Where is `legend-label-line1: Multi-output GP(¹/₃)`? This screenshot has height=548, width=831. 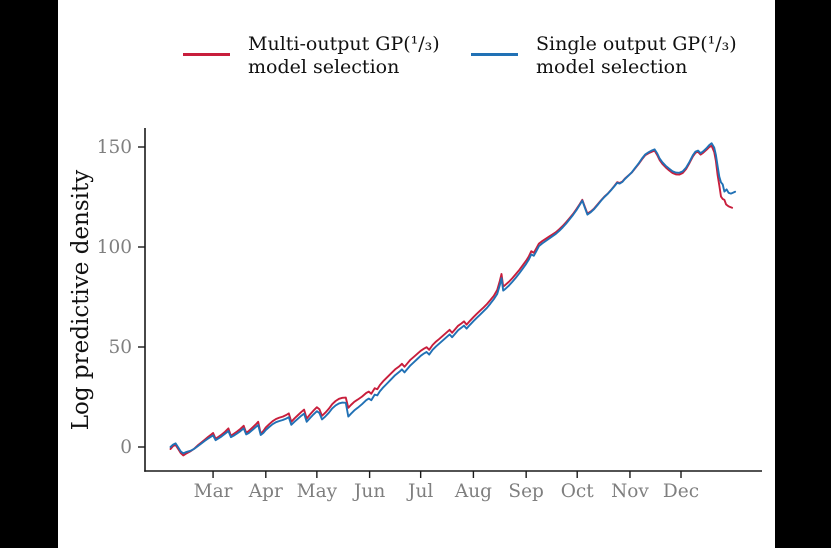
legend-label-line1: Multi-output GP(¹/₃) is located at coordinates (344, 44).